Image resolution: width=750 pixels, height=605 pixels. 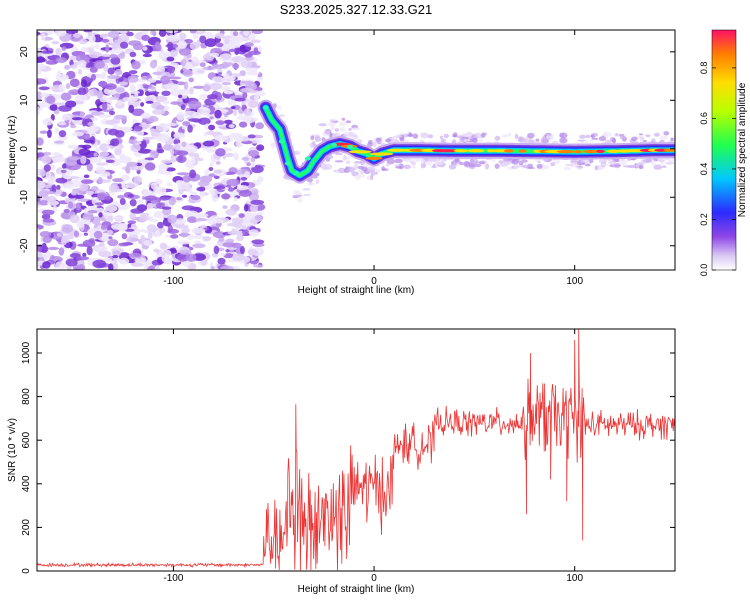 I want to click on colorbar-gradient, so click(x=724, y=150).